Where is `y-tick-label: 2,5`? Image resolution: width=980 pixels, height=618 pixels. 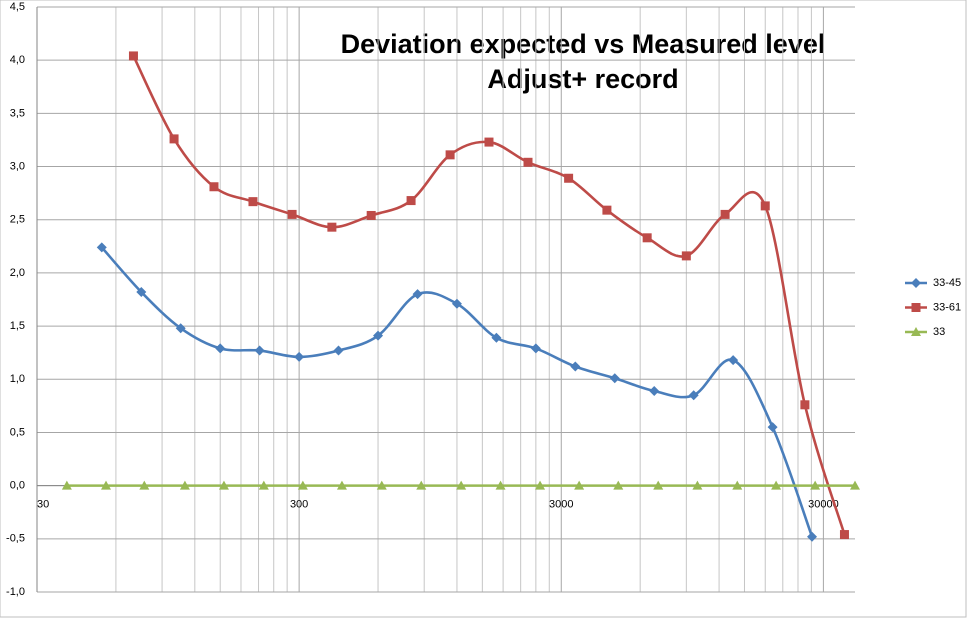
y-tick-label: 2,5 is located at coordinates (17, 220).